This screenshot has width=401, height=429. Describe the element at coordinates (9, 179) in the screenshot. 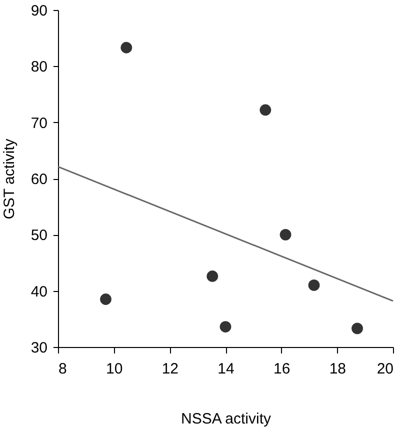

I see `y-axis-title: GST activity` at that location.